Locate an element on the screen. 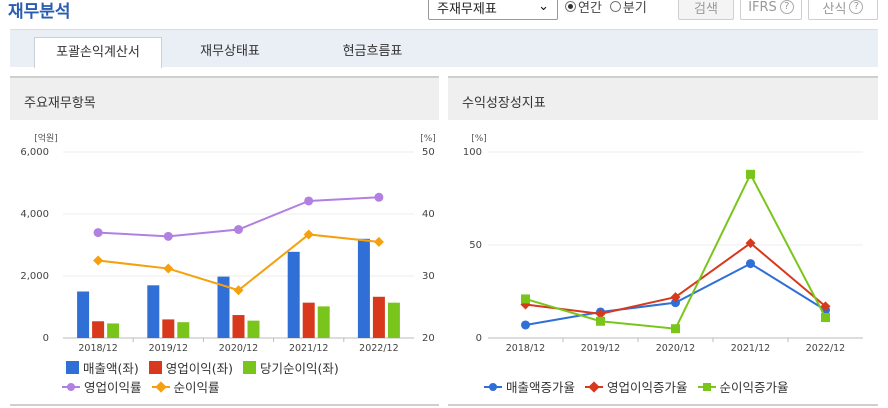  growth-indicators-title: 수익성장성지표 is located at coordinates (663, 98).